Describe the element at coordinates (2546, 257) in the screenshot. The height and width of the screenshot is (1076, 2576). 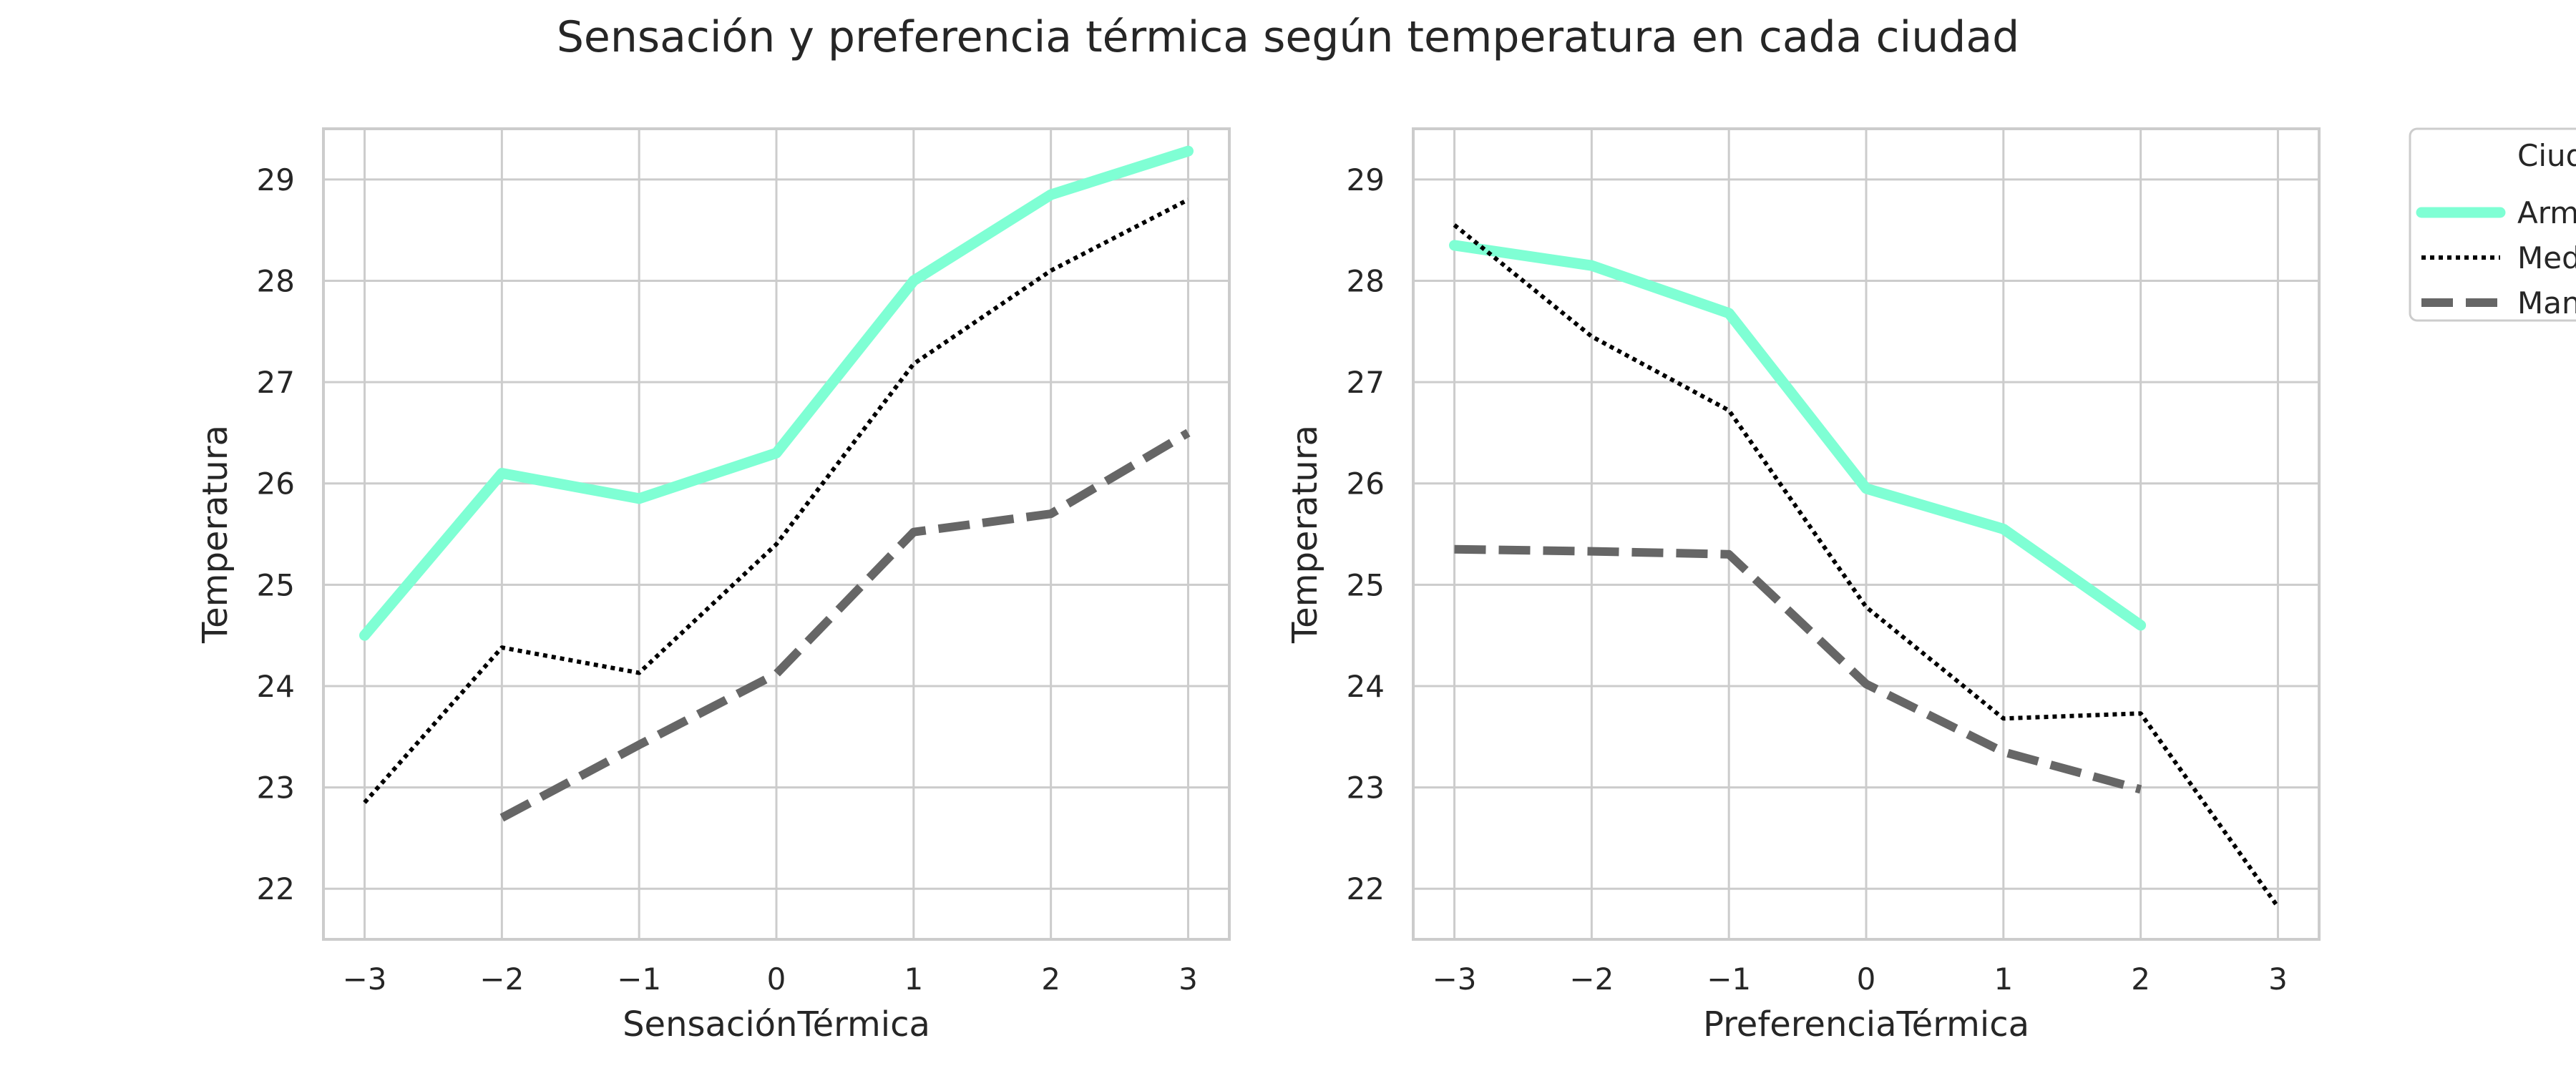
I see `legend-entry-label: Medellín` at that location.